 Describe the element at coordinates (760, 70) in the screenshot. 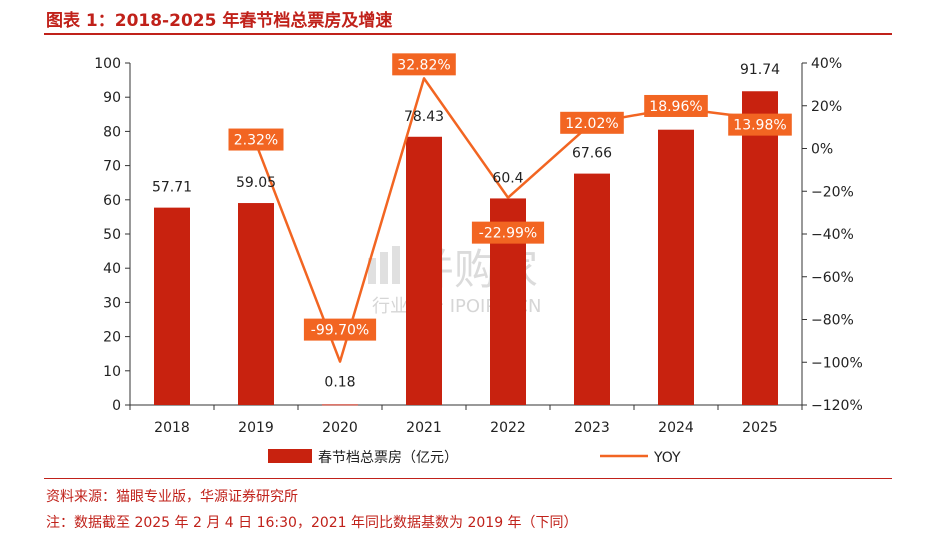

I see `bar-value-label: 91.74` at that location.